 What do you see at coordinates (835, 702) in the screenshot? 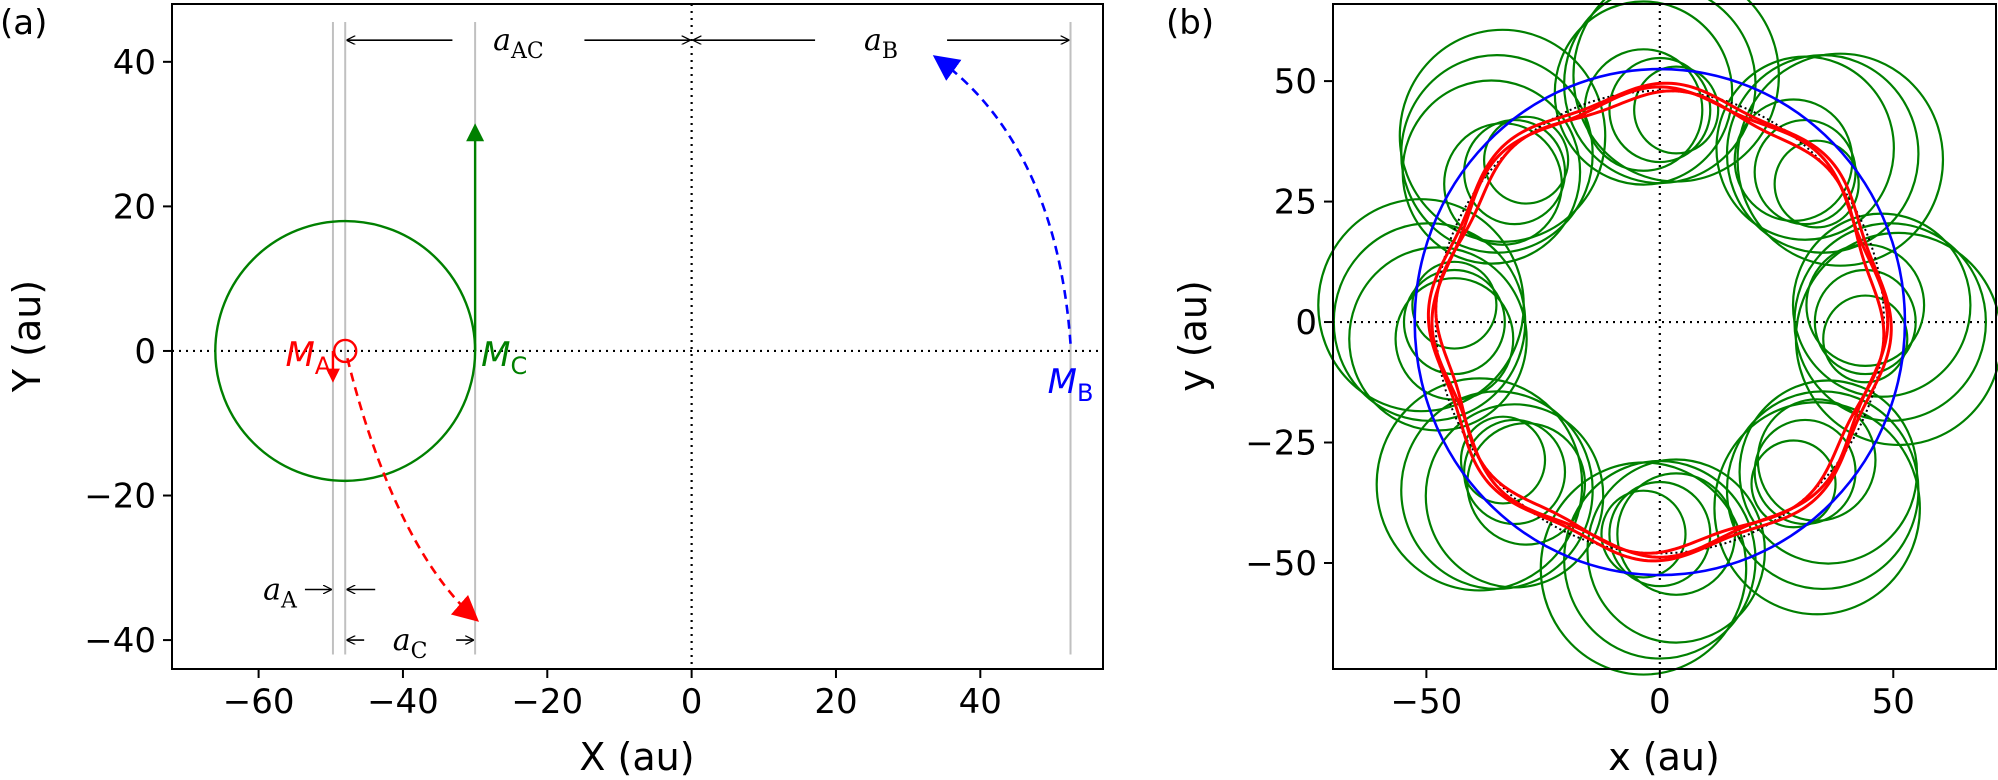
I see `a-xtick-label: 20` at bounding box center [835, 702].